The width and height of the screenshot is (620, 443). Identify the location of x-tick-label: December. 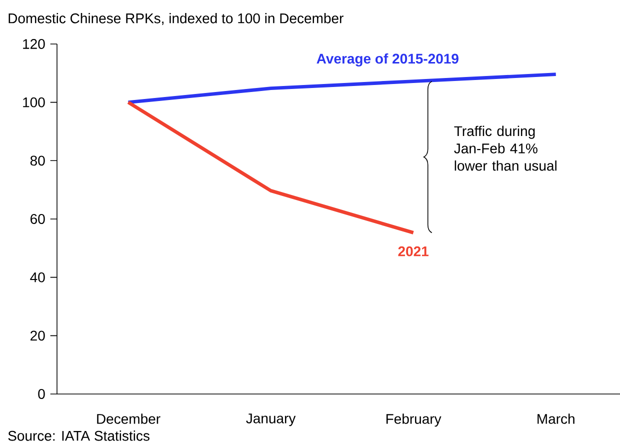
(128, 419).